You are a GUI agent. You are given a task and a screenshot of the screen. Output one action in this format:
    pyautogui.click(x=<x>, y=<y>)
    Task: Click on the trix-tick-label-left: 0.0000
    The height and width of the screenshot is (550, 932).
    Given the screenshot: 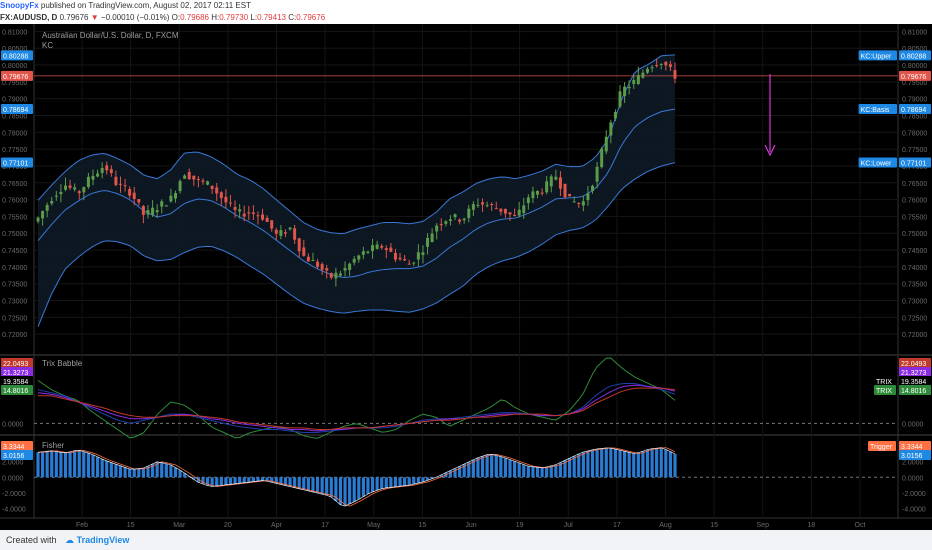 What is the action you would take?
    pyautogui.click(x=13, y=424)
    